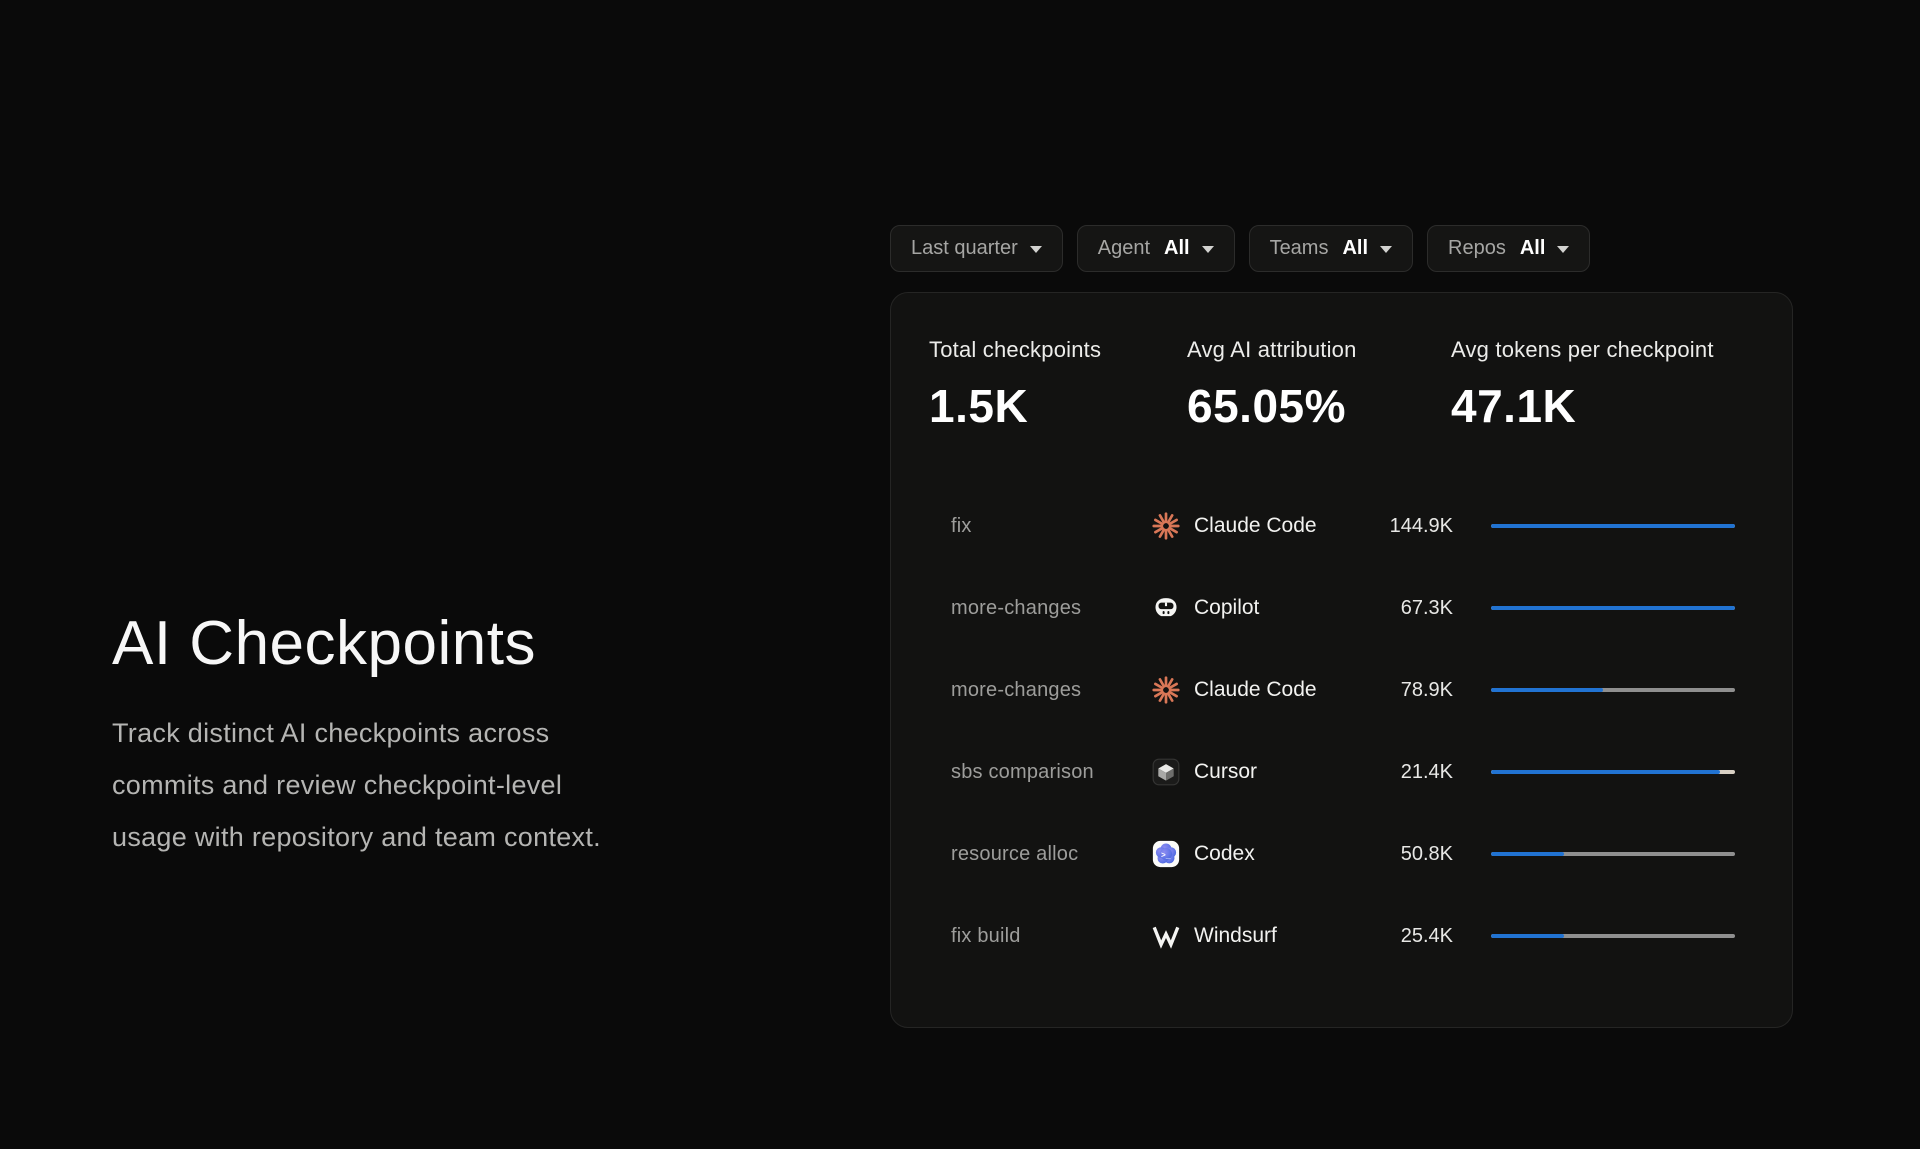 Image resolution: width=1920 pixels, height=1149 pixels. What do you see at coordinates (1177, 248) in the screenshot?
I see `agent-filter-value: All` at bounding box center [1177, 248].